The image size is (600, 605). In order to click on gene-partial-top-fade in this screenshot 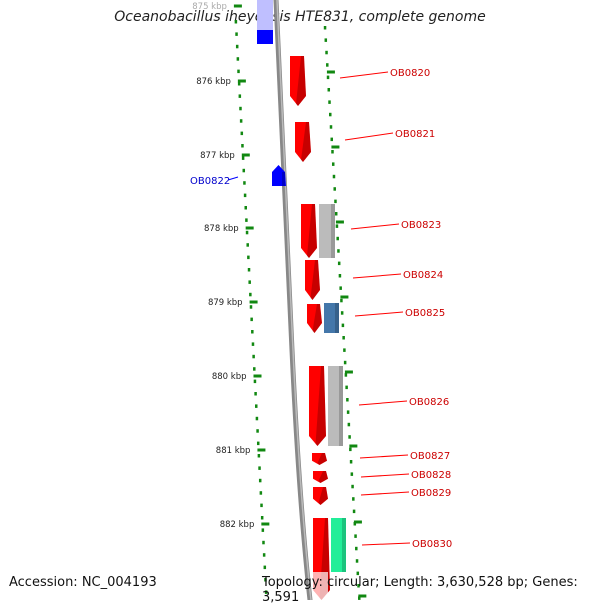, I will do `click(265, 15)`.